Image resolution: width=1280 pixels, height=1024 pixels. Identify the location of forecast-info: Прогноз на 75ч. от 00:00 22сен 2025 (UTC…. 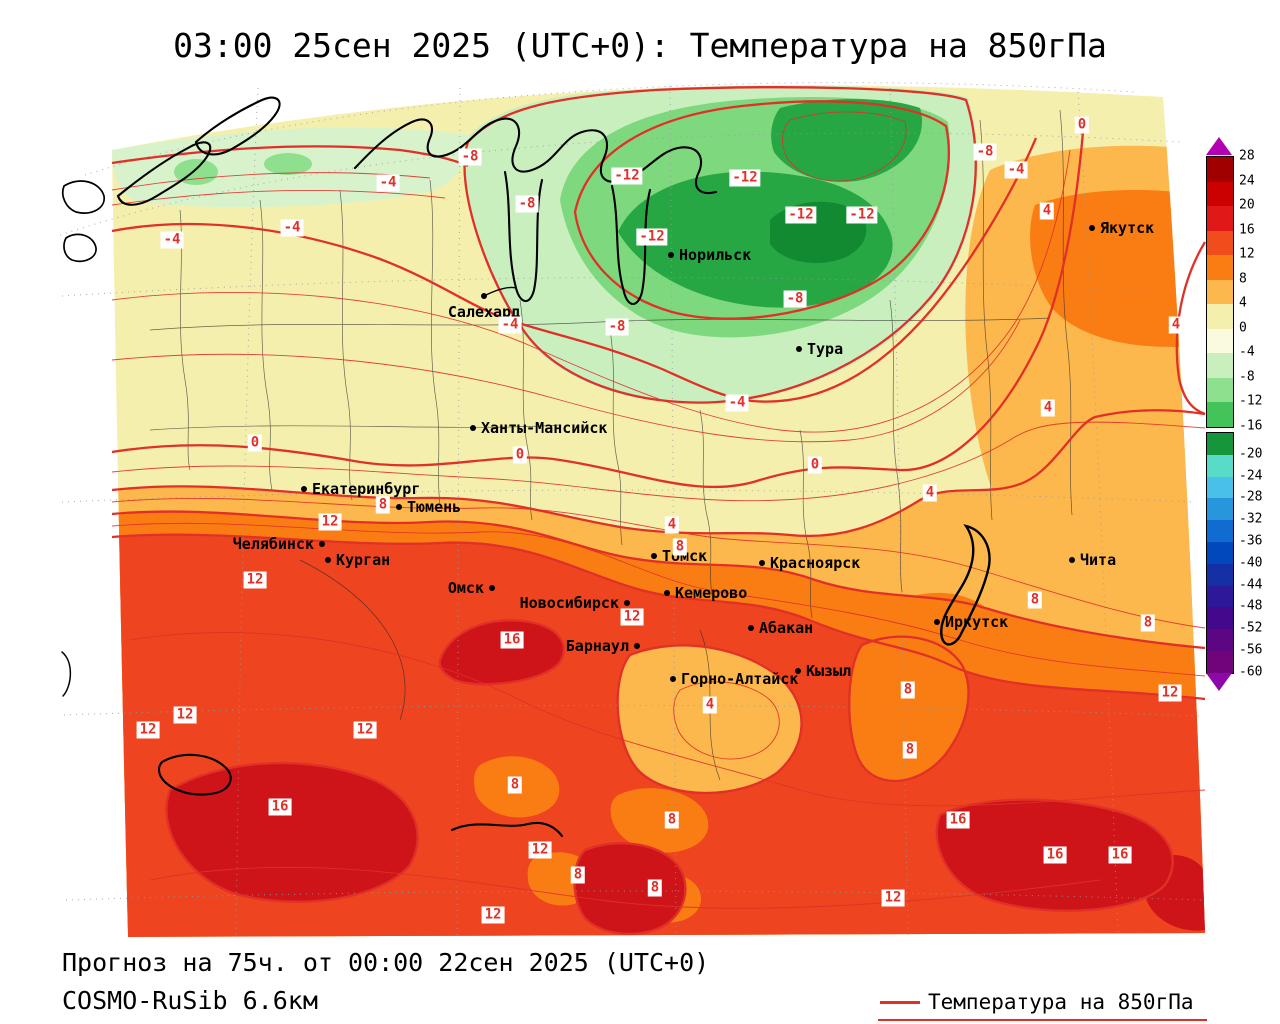
(386, 962).